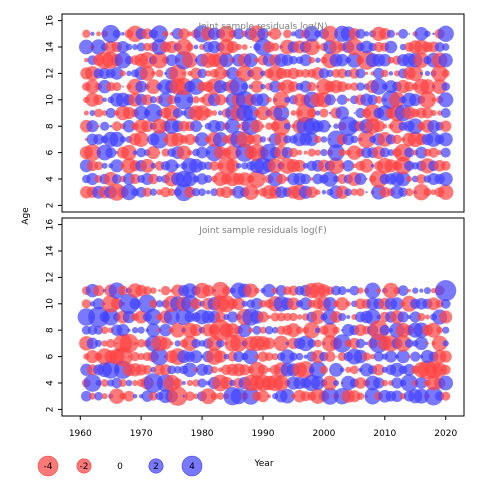 This screenshot has width=480, height=484. What do you see at coordinates (51, 330) in the screenshot?
I see `y-tick-label: 8` at bounding box center [51, 330].